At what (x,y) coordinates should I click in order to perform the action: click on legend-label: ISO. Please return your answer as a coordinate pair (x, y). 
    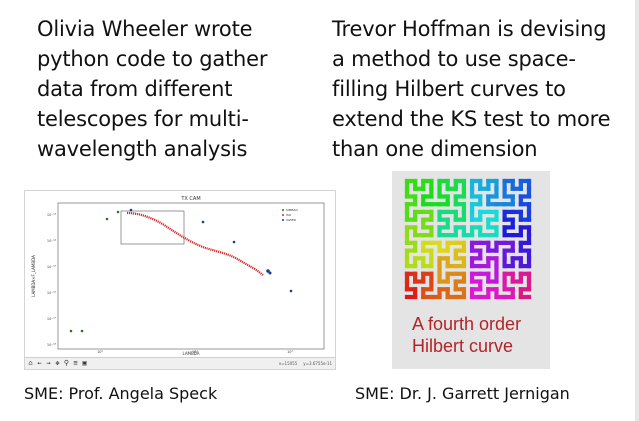
    Looking at the image, I should click on (289, 215).